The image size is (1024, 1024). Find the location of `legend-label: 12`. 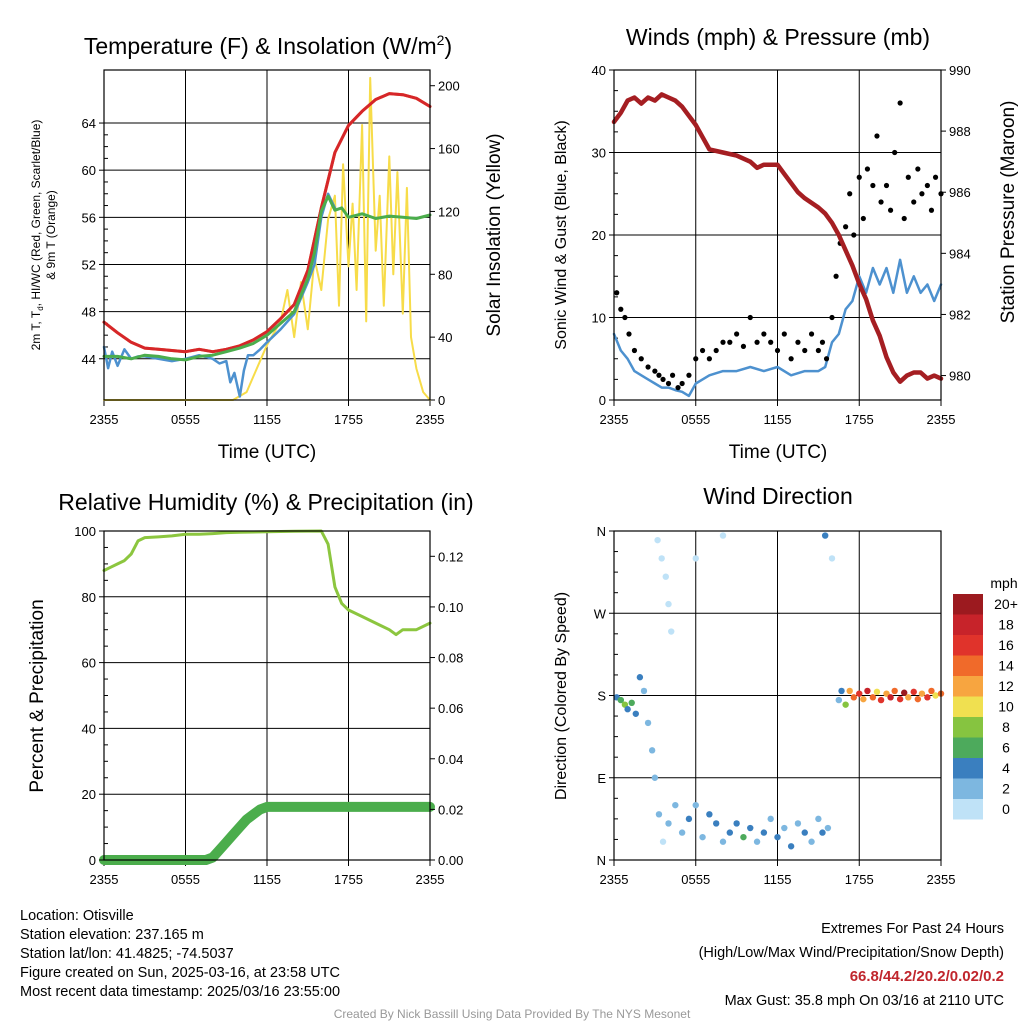

legend-label: 12 is located at coordinates (1006, 686).